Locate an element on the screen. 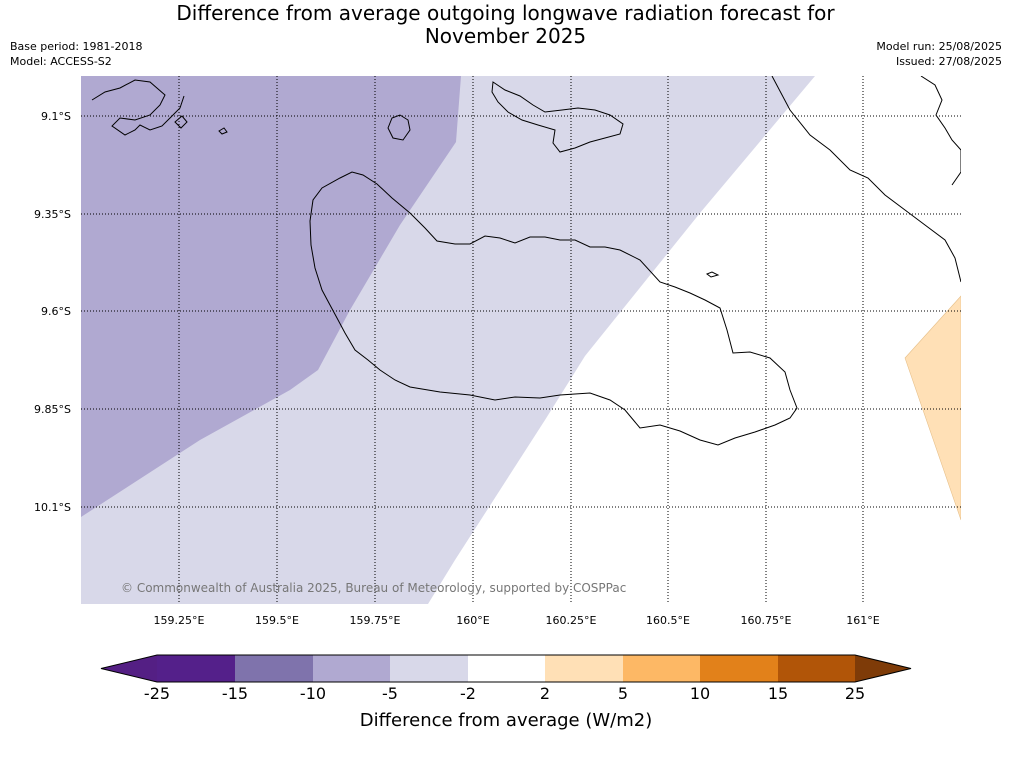  colorbar-label: Difference from average (W/m2) is located at coordinates (506, 720).